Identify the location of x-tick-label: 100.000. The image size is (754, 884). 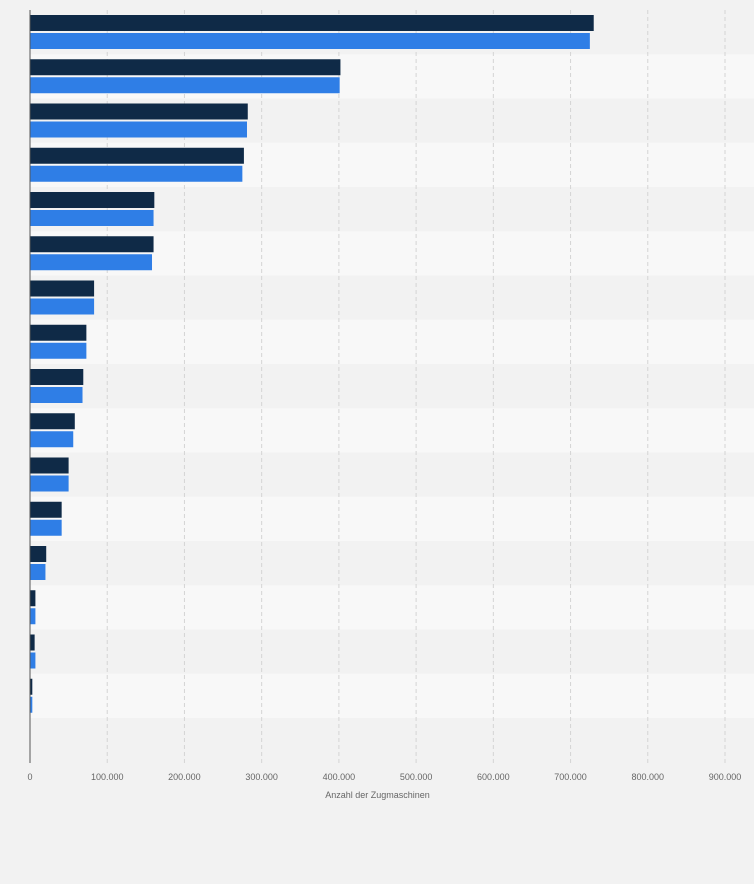
(107, 777).